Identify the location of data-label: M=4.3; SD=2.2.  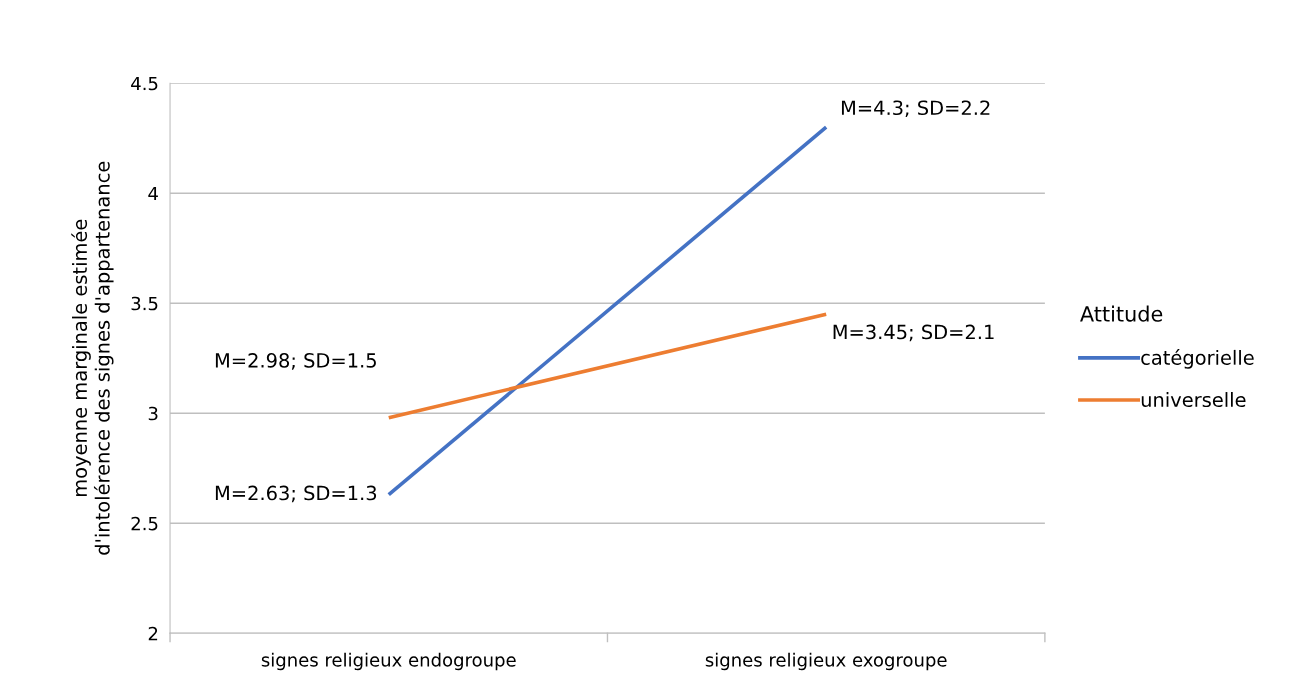
(915, 109).